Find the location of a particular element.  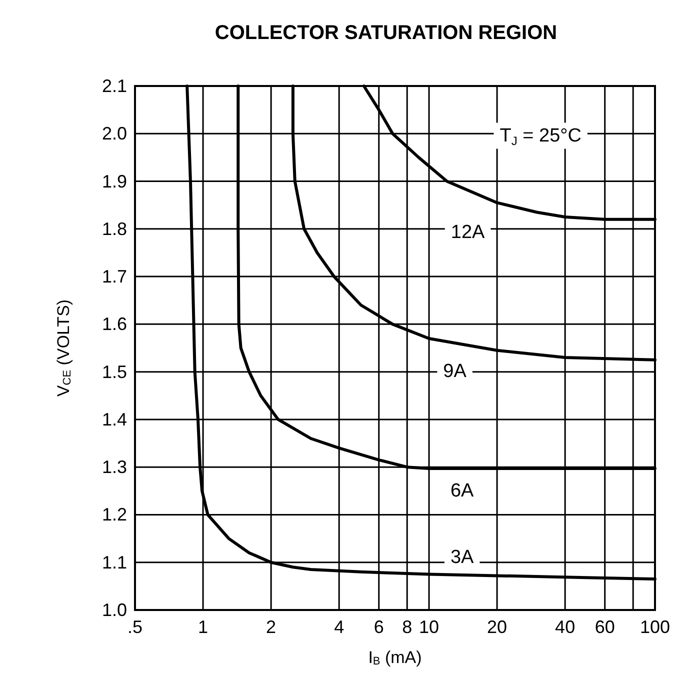

y-tick-label: 1.6 is located at coordinates (114, 324).